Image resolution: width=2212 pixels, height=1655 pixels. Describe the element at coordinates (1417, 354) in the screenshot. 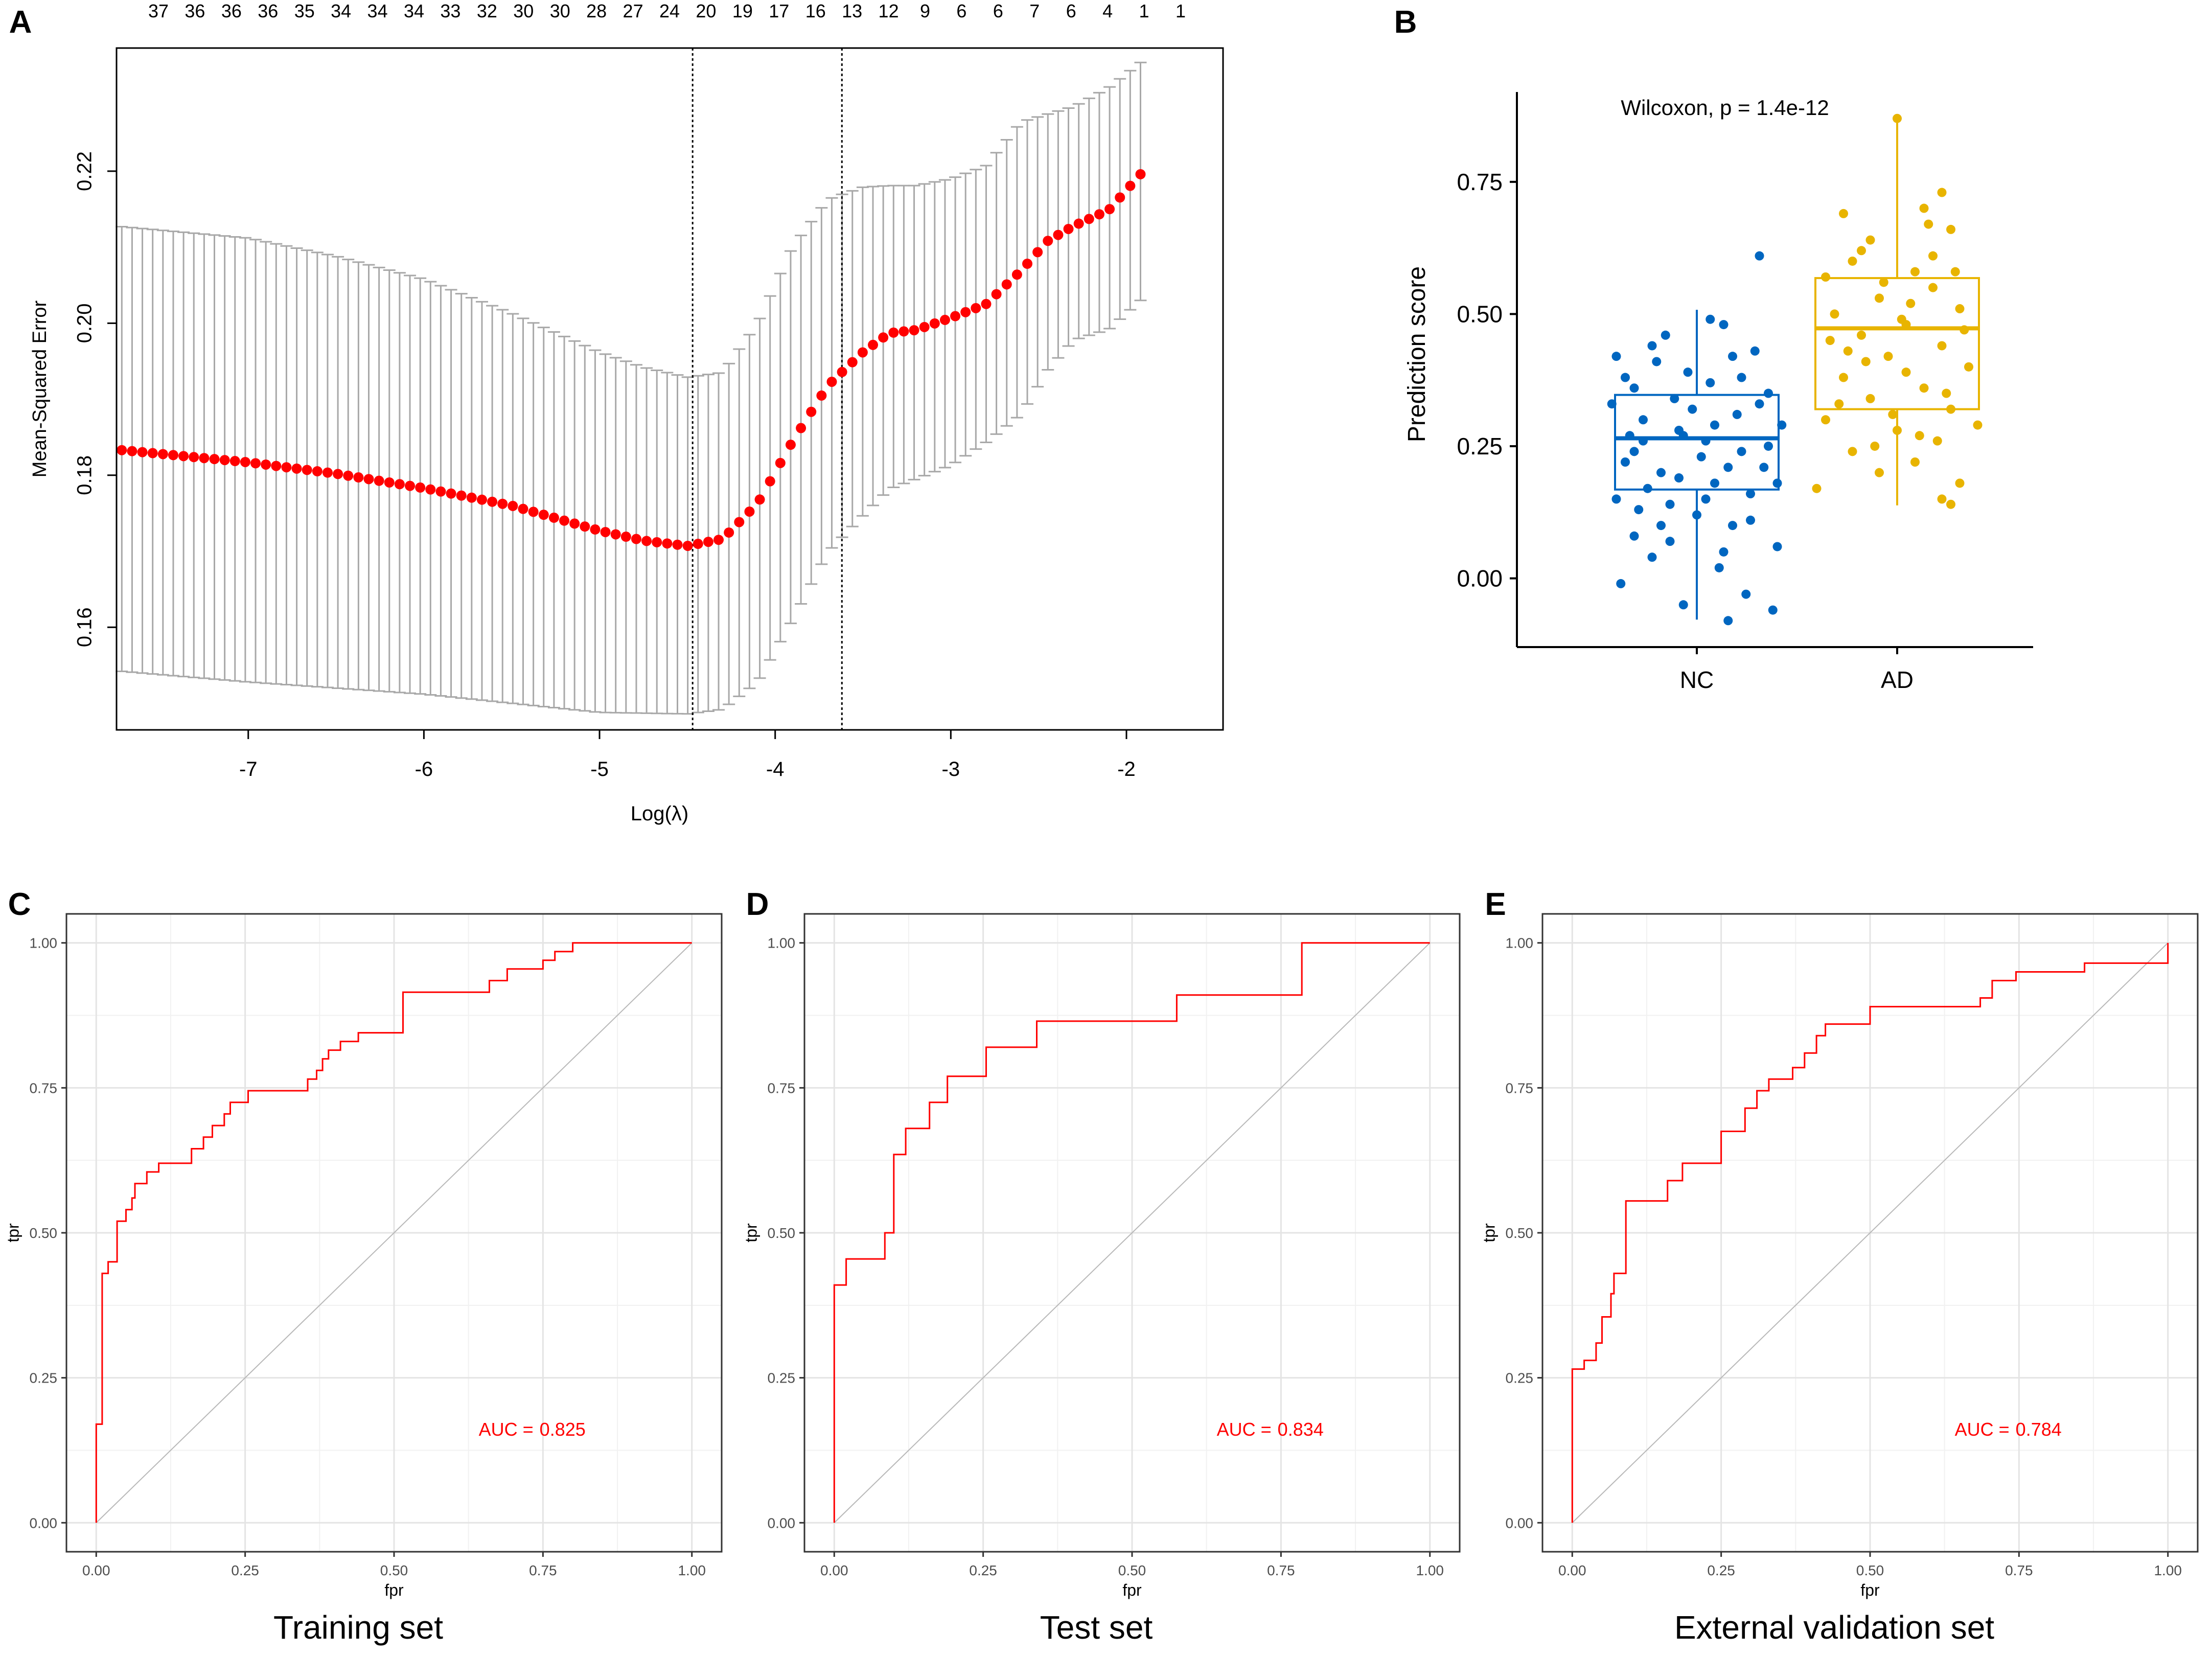

I see `y-axis-label: Prediction score` at that location.